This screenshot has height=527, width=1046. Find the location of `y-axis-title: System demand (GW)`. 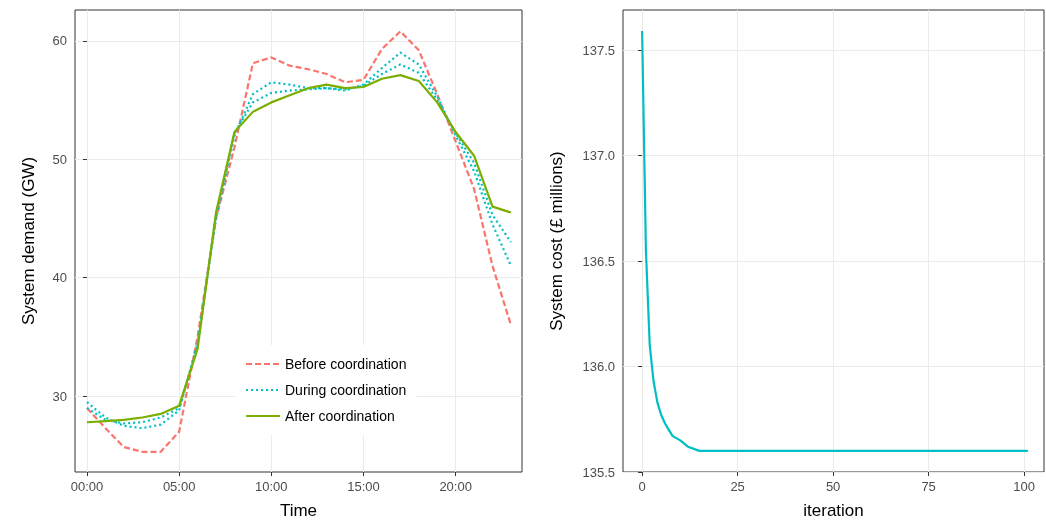

y-axis-title: System demand (GW) is located at coordinates (28, 241).